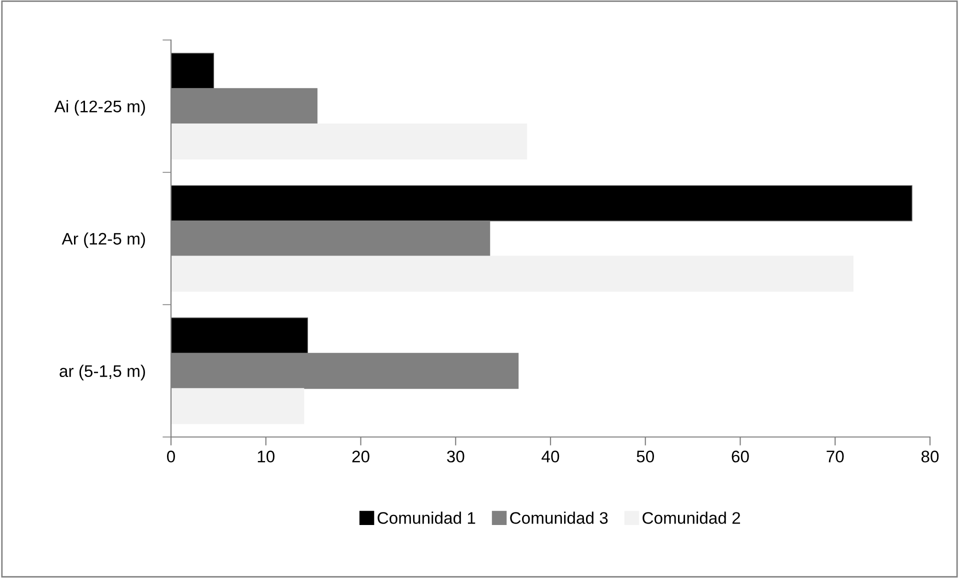 This screenshot has width=959, height=578. I want to click on x-tick-label: 60, so click(740, 456).